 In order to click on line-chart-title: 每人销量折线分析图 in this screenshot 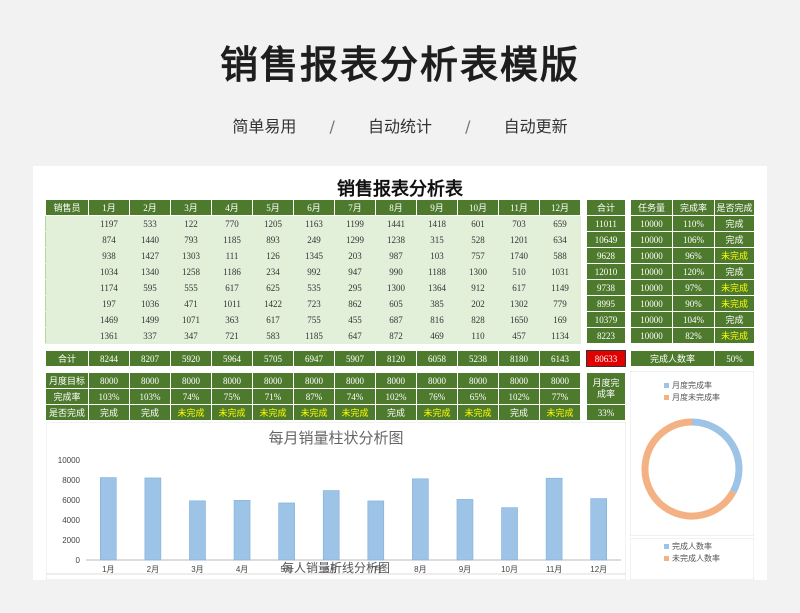, I will do `click(336, 567)`.